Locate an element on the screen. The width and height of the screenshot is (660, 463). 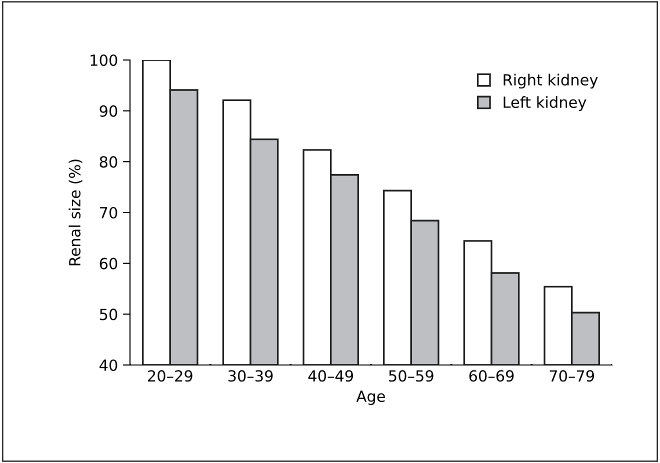
y-tick-label: 80 is located at coordinates (109, 162).